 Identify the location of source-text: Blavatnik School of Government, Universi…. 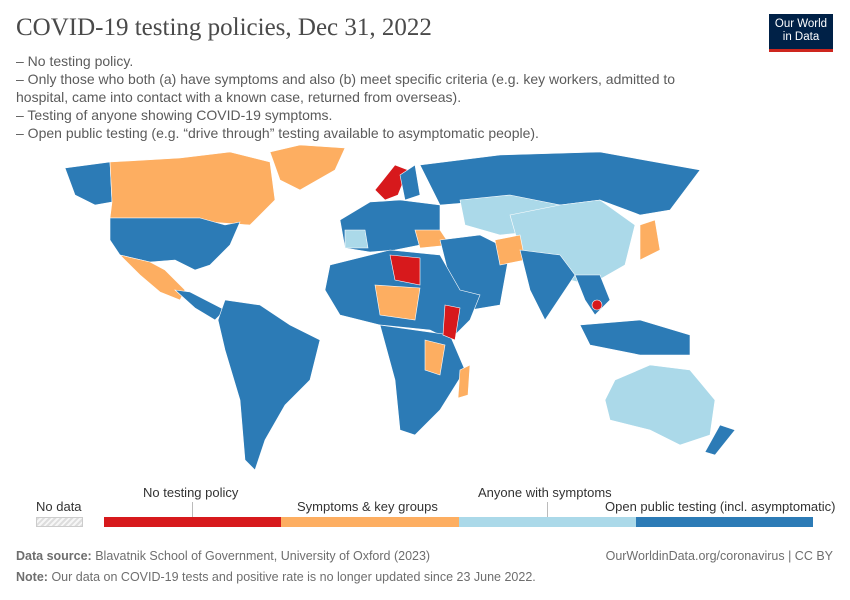
(263, 556).